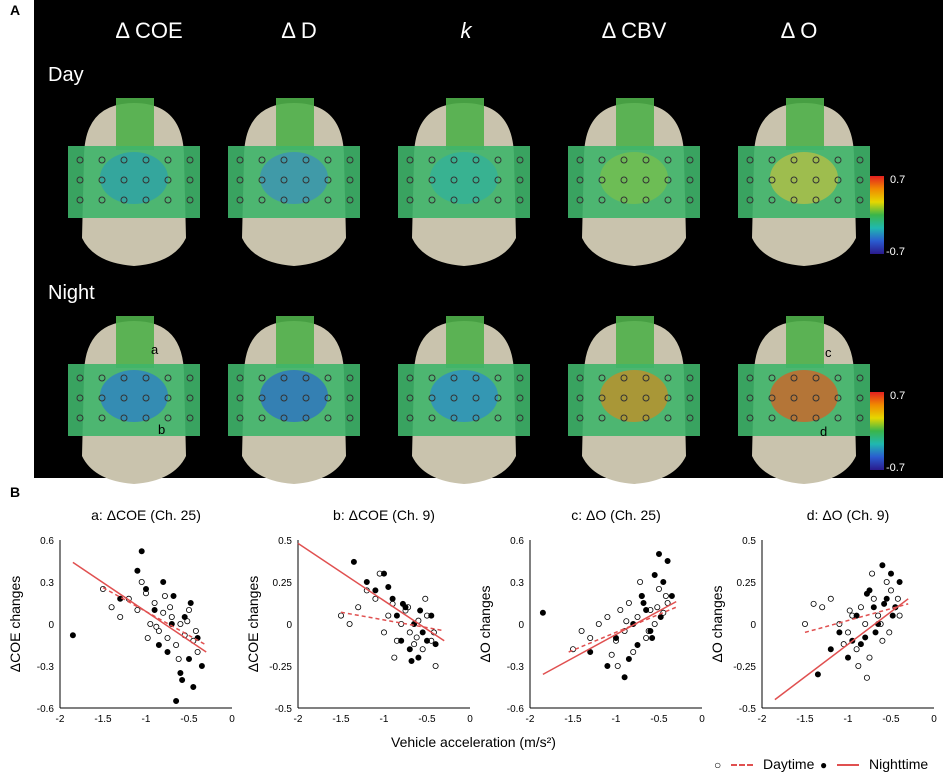 The height and width of the screenshot is (784, 947). Describe the element at coordinates (162, 429) in the screenshot. I see `annotation-b: b` at that location.